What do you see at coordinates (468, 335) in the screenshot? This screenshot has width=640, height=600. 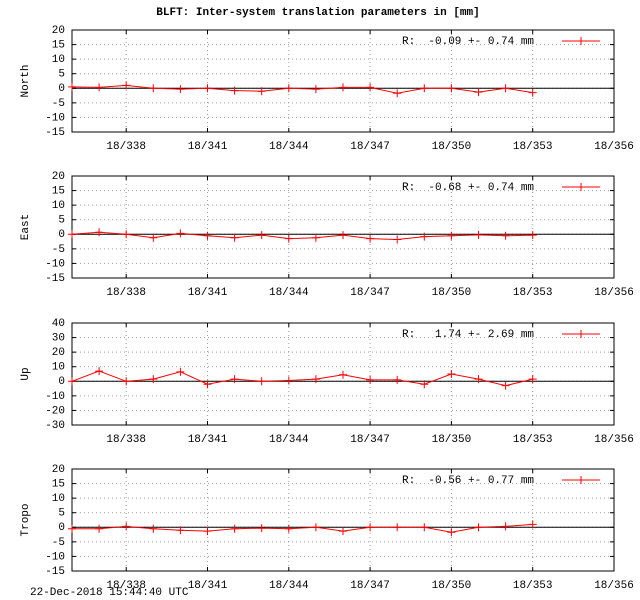 I see `legend-label: R: 1.74 +- 2.69 mm` at bounding box center [468, 335].